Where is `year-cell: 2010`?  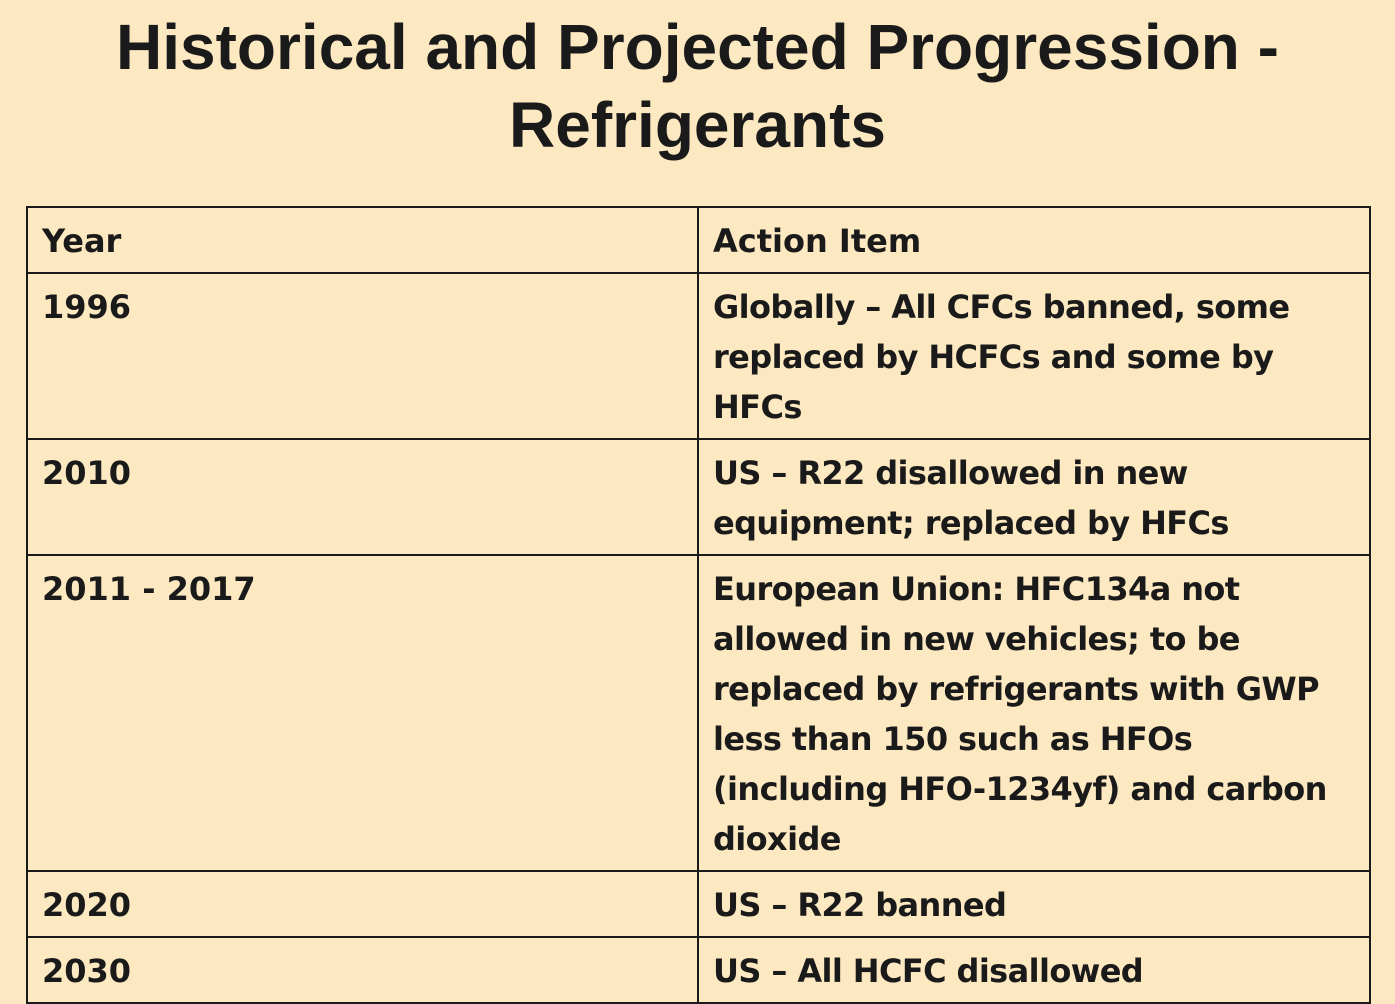 year-cell: 2010 is located at coordinates (362, 497).